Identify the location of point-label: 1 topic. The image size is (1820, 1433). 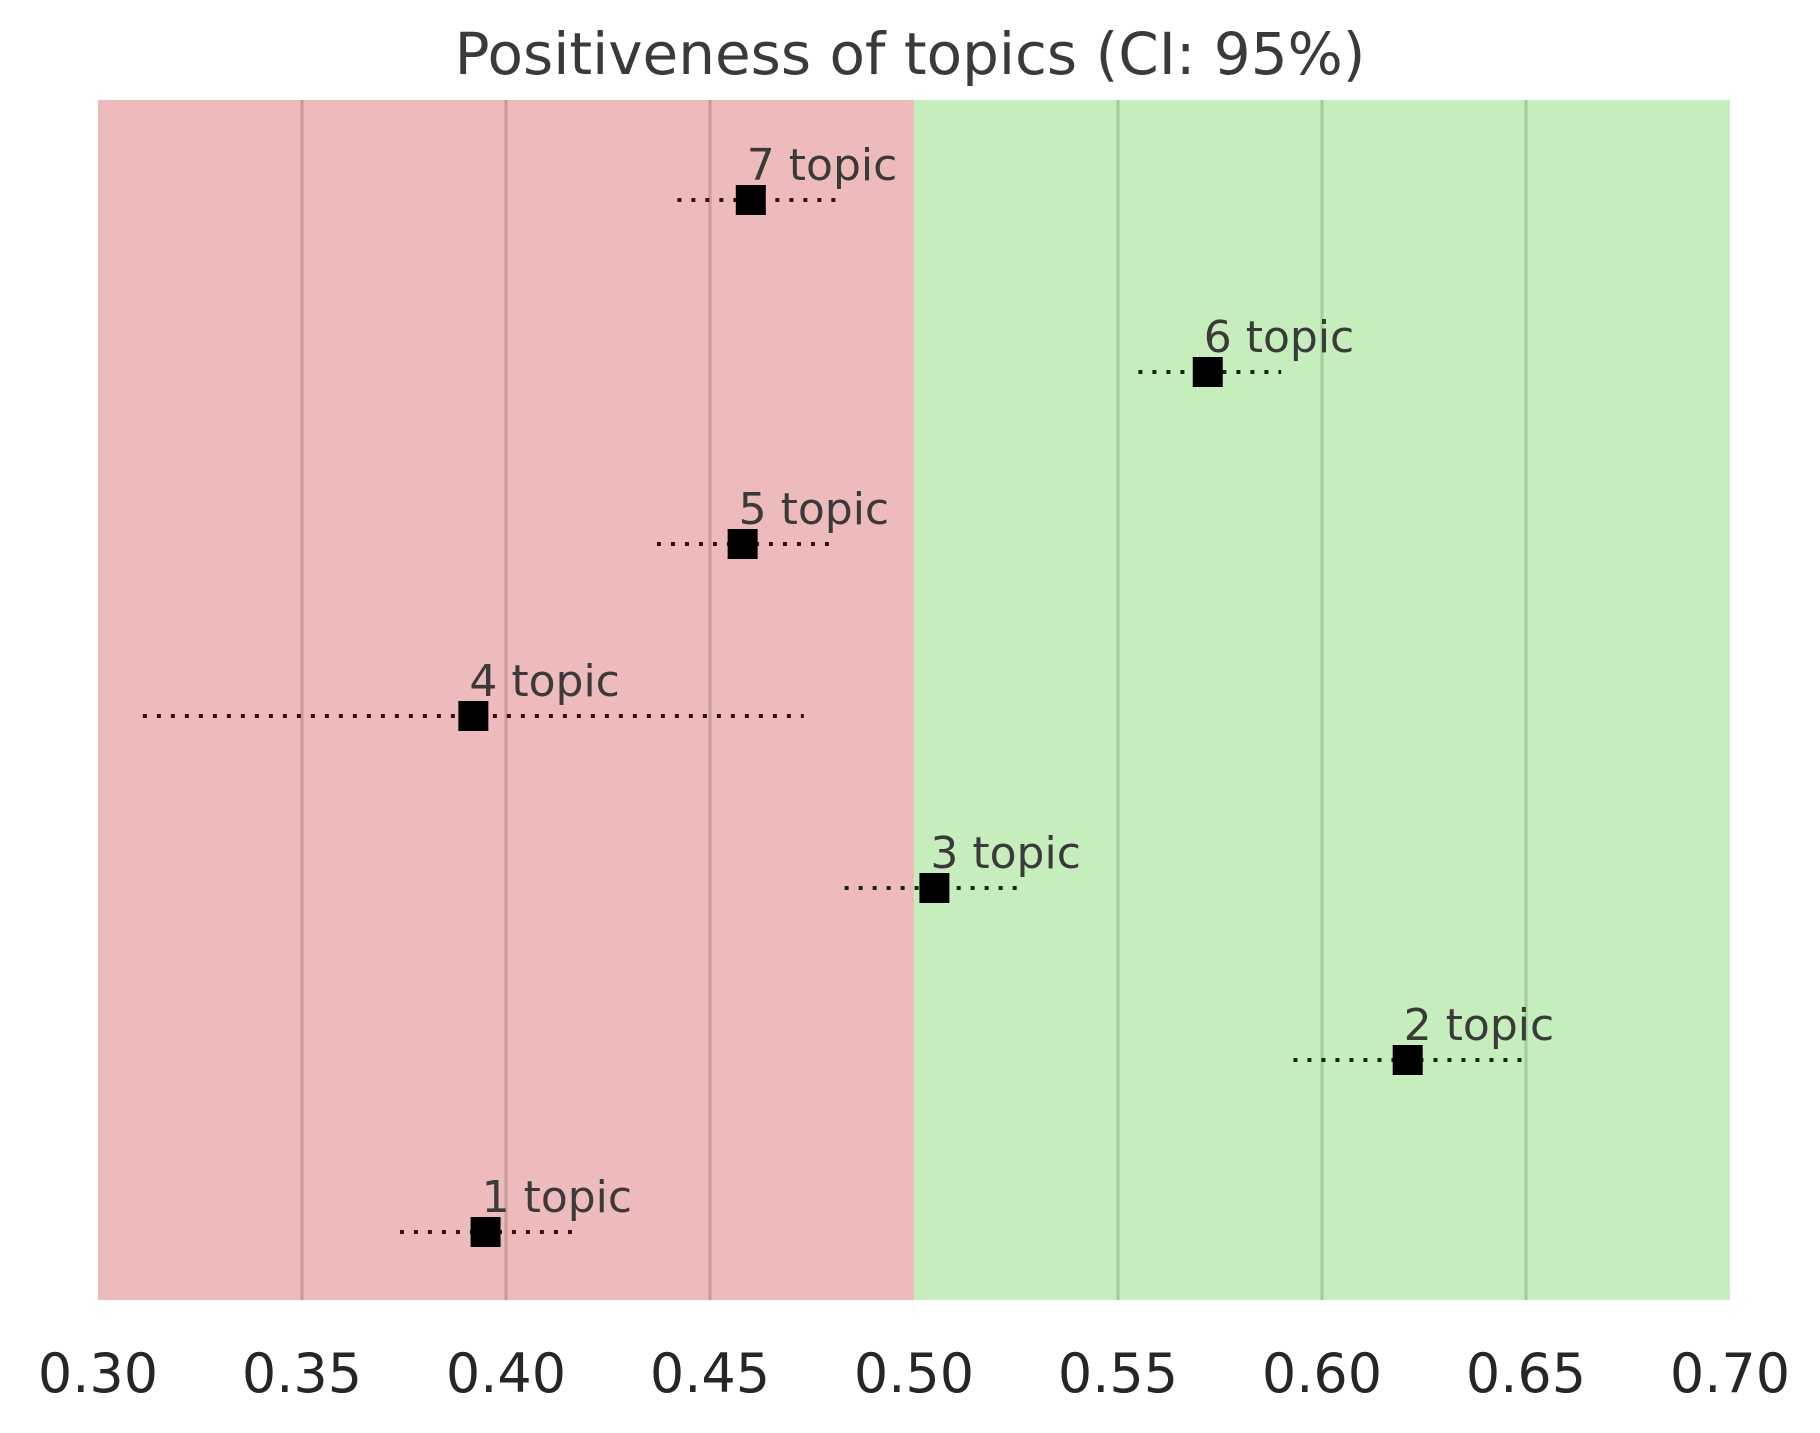
(557, 1197).